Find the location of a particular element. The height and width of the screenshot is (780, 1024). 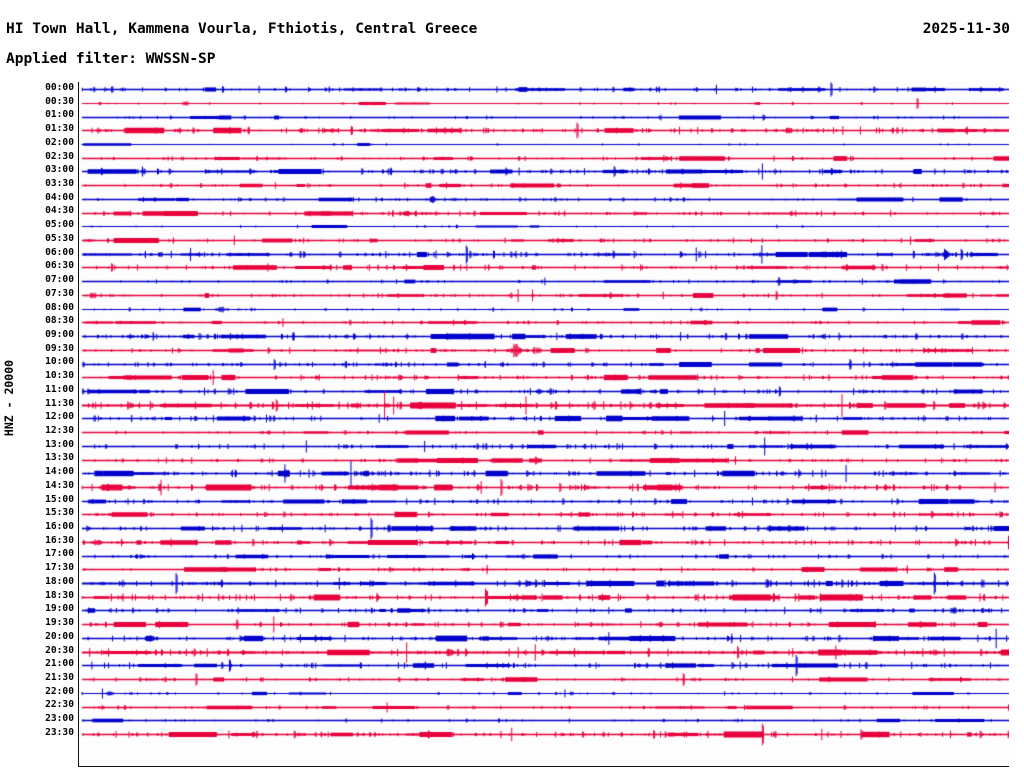

time-label: 23:30 is located at coordinates (59, 732).